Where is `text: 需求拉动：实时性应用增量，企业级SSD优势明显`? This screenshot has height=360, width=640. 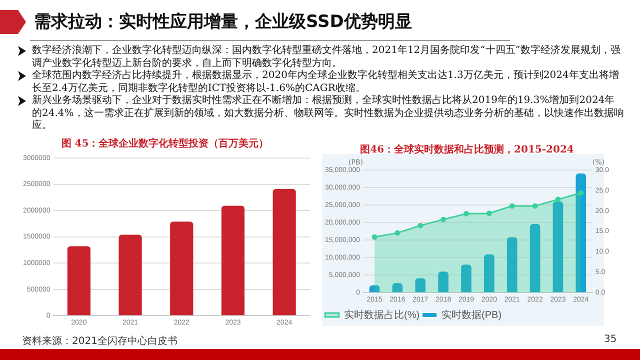
text: 需求拉动：实时性应用增量，企业级SSD优势明显 is located at coordinates (223, 22).